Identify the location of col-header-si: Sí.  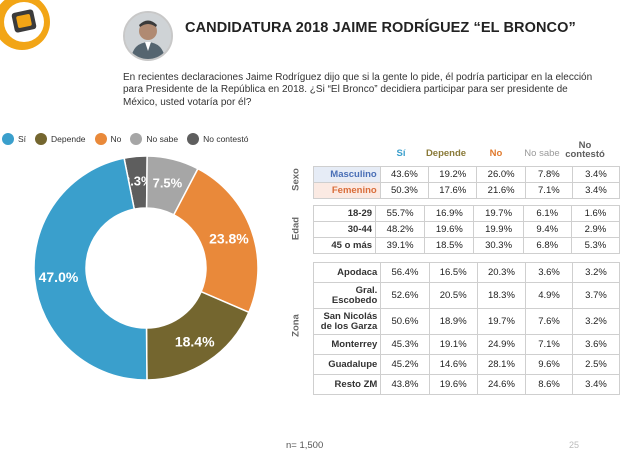
(401, 153).